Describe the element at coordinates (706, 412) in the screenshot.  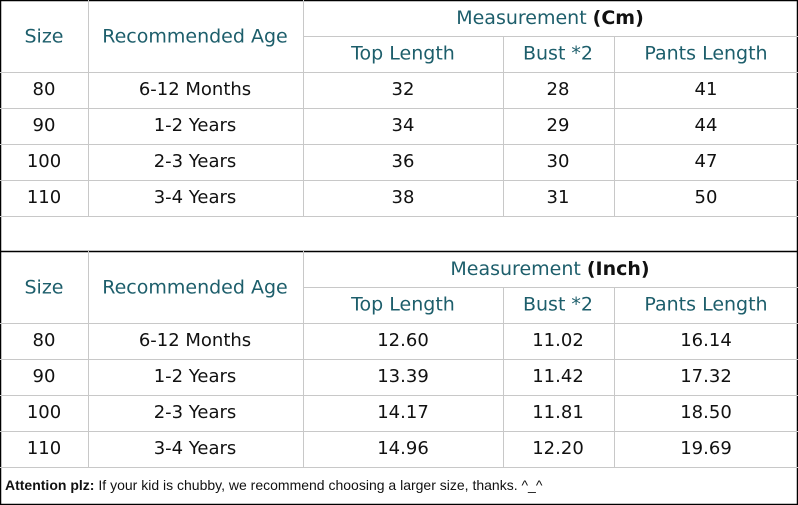
I see `table-cell: 18.50` at that location.